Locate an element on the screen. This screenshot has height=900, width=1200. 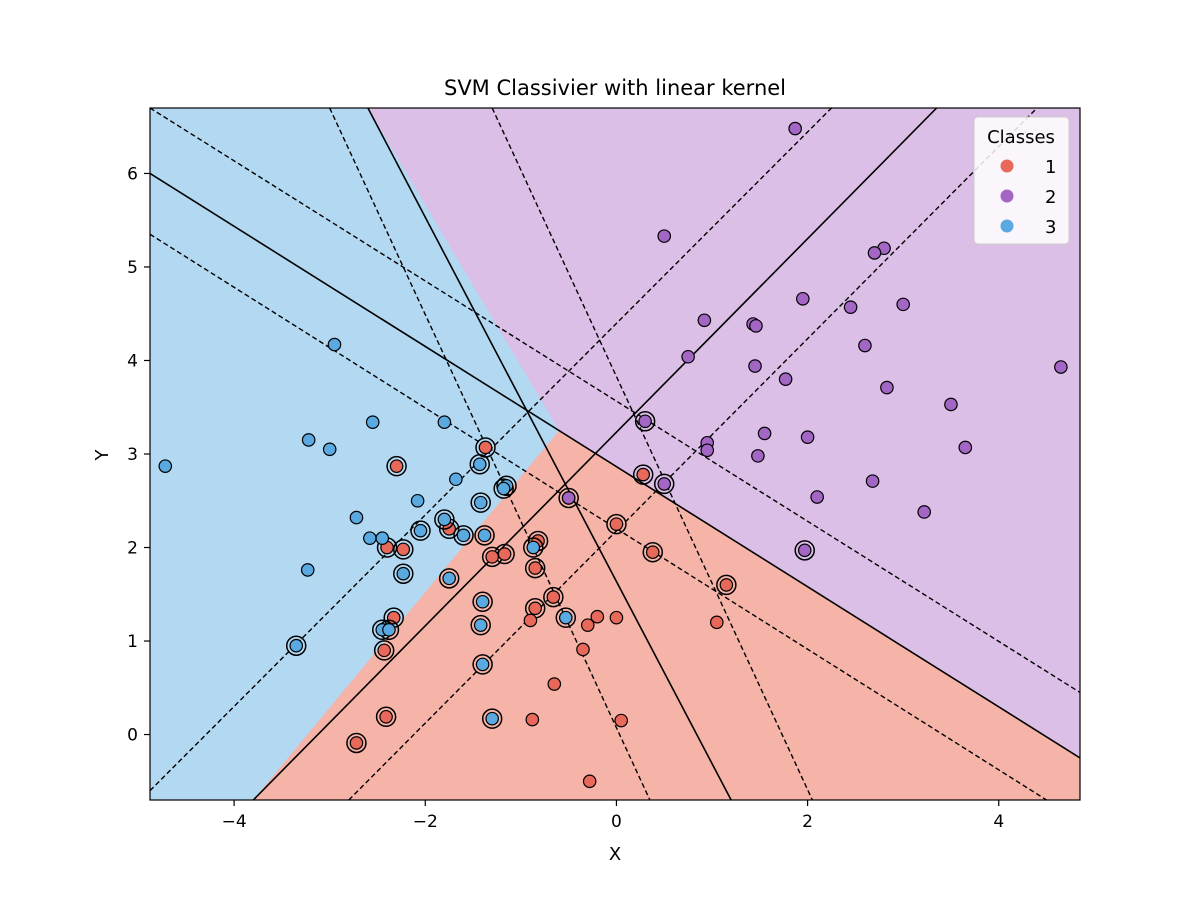
y-tick-label: 1 is located at coordinates (132, 642).